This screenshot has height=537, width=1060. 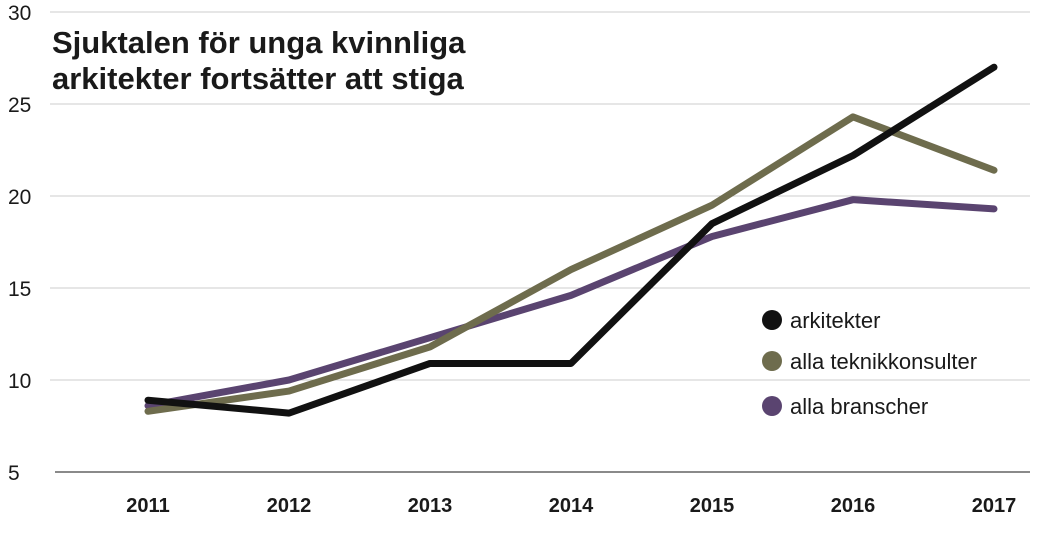 I want to click on y-tick-label: 30, so click(x=19, y=13).